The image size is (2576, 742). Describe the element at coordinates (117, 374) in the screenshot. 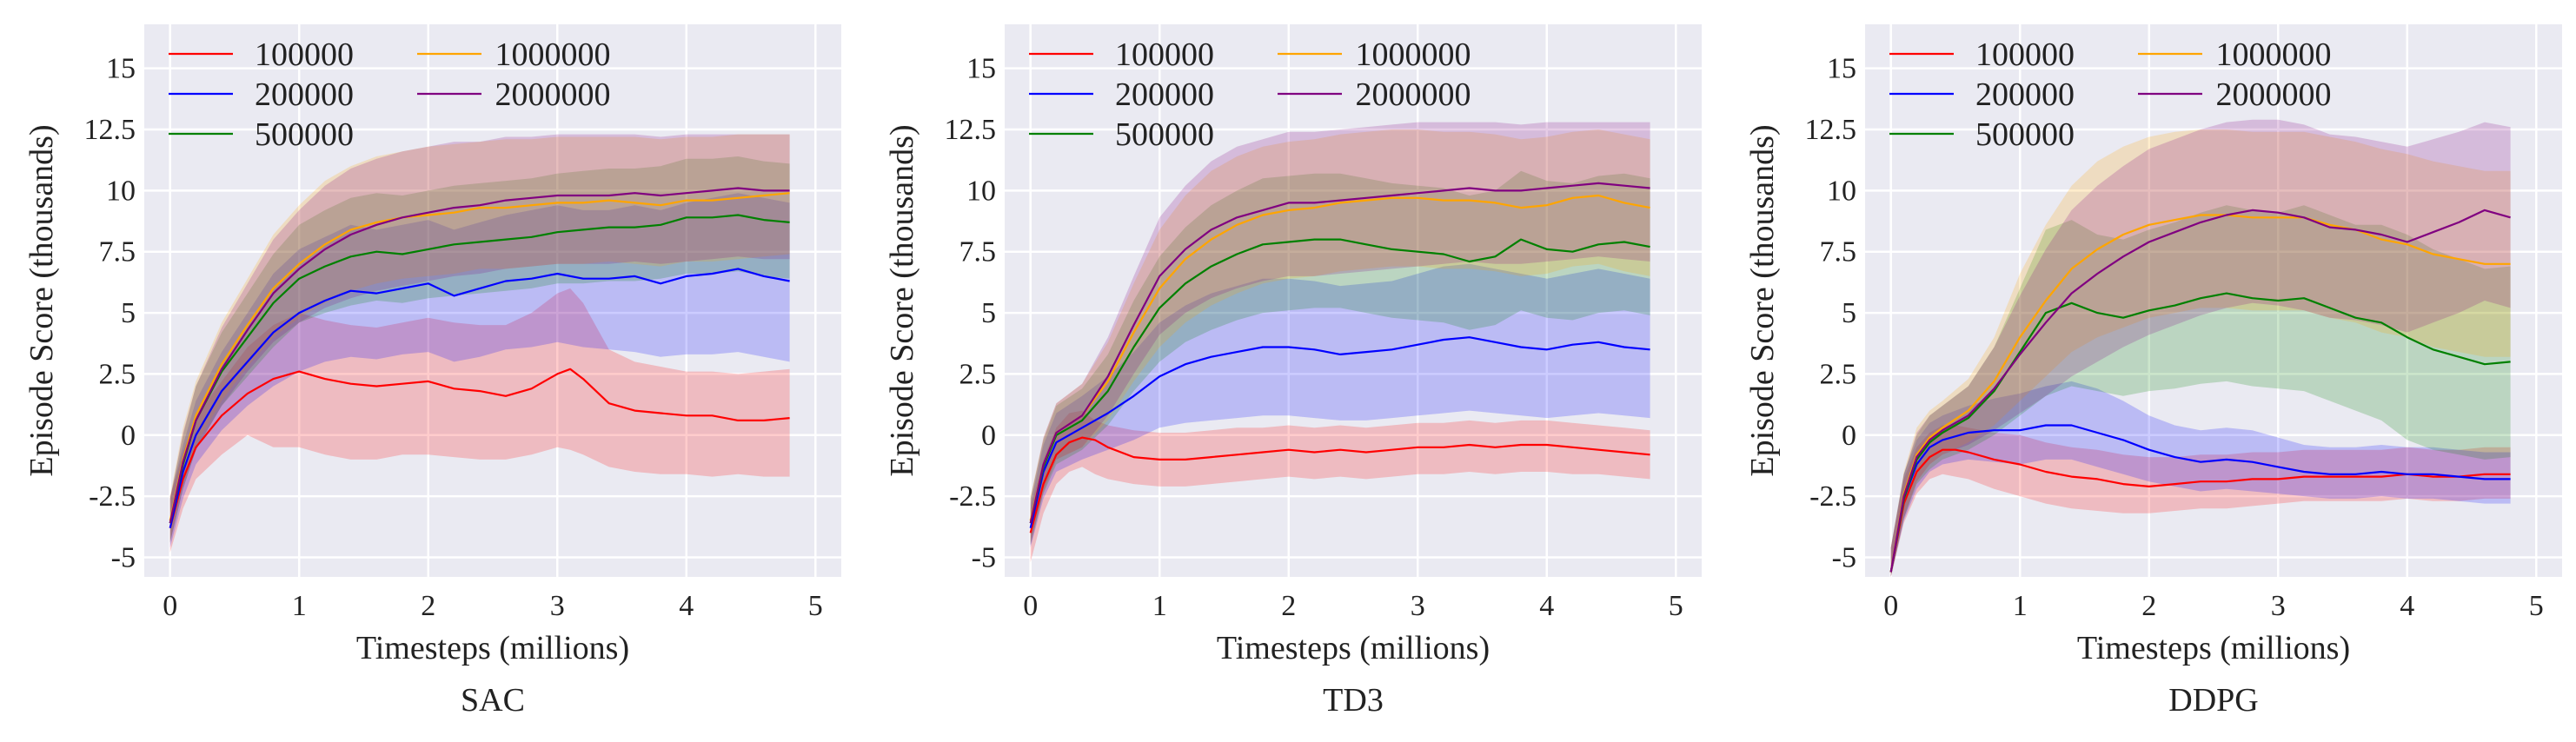

I see `y-tick-label: 2.5` at that location.